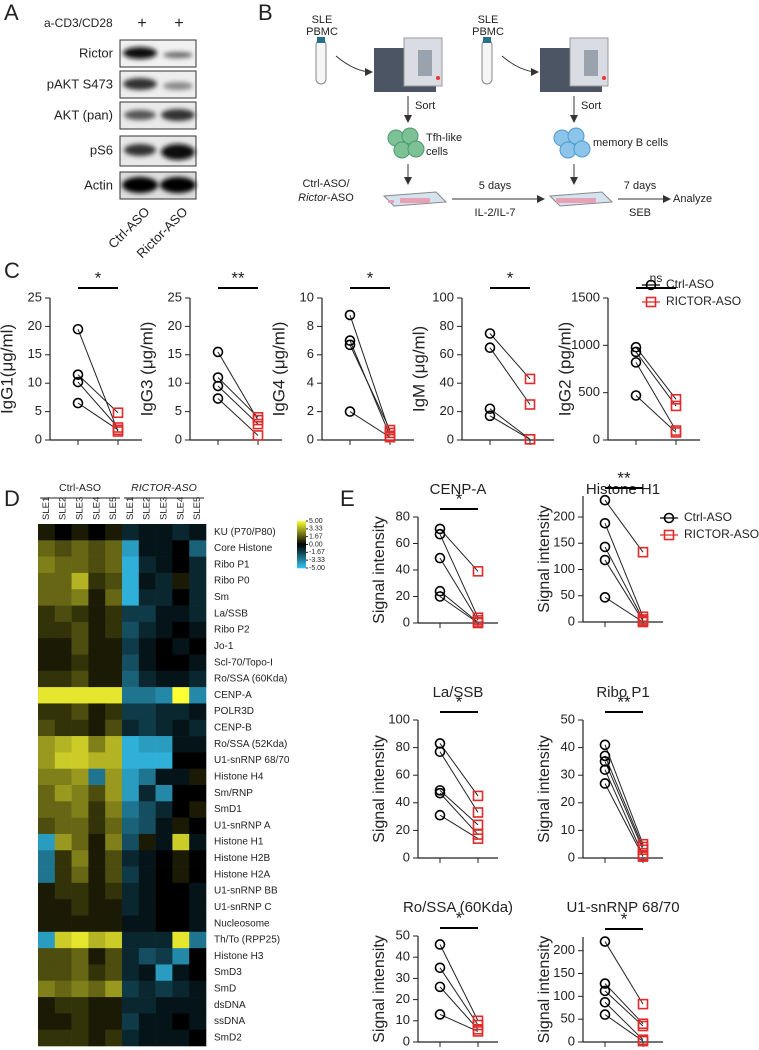 This screenshot has width=759, height=1050. What do you see at coordinates (640, 186) in the screenshot?
I see `step-label: 7 days` at bounding box center [640, 186].